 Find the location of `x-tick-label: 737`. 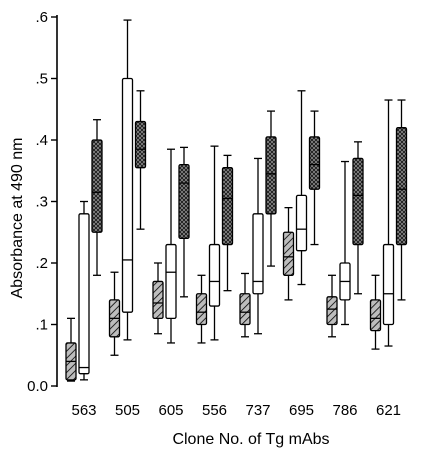

x-tick-label: 737 is located at coordinates (257, 410).